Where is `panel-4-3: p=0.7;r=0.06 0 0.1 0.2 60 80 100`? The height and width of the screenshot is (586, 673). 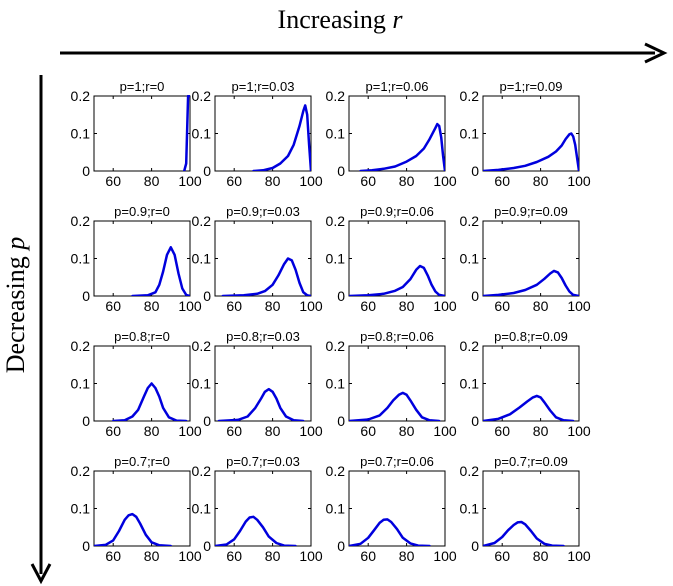
panel-4-3: p=0.7;r=0.06 0 0.1 0.2 60 80 100 is located at coordinates (391, 509).